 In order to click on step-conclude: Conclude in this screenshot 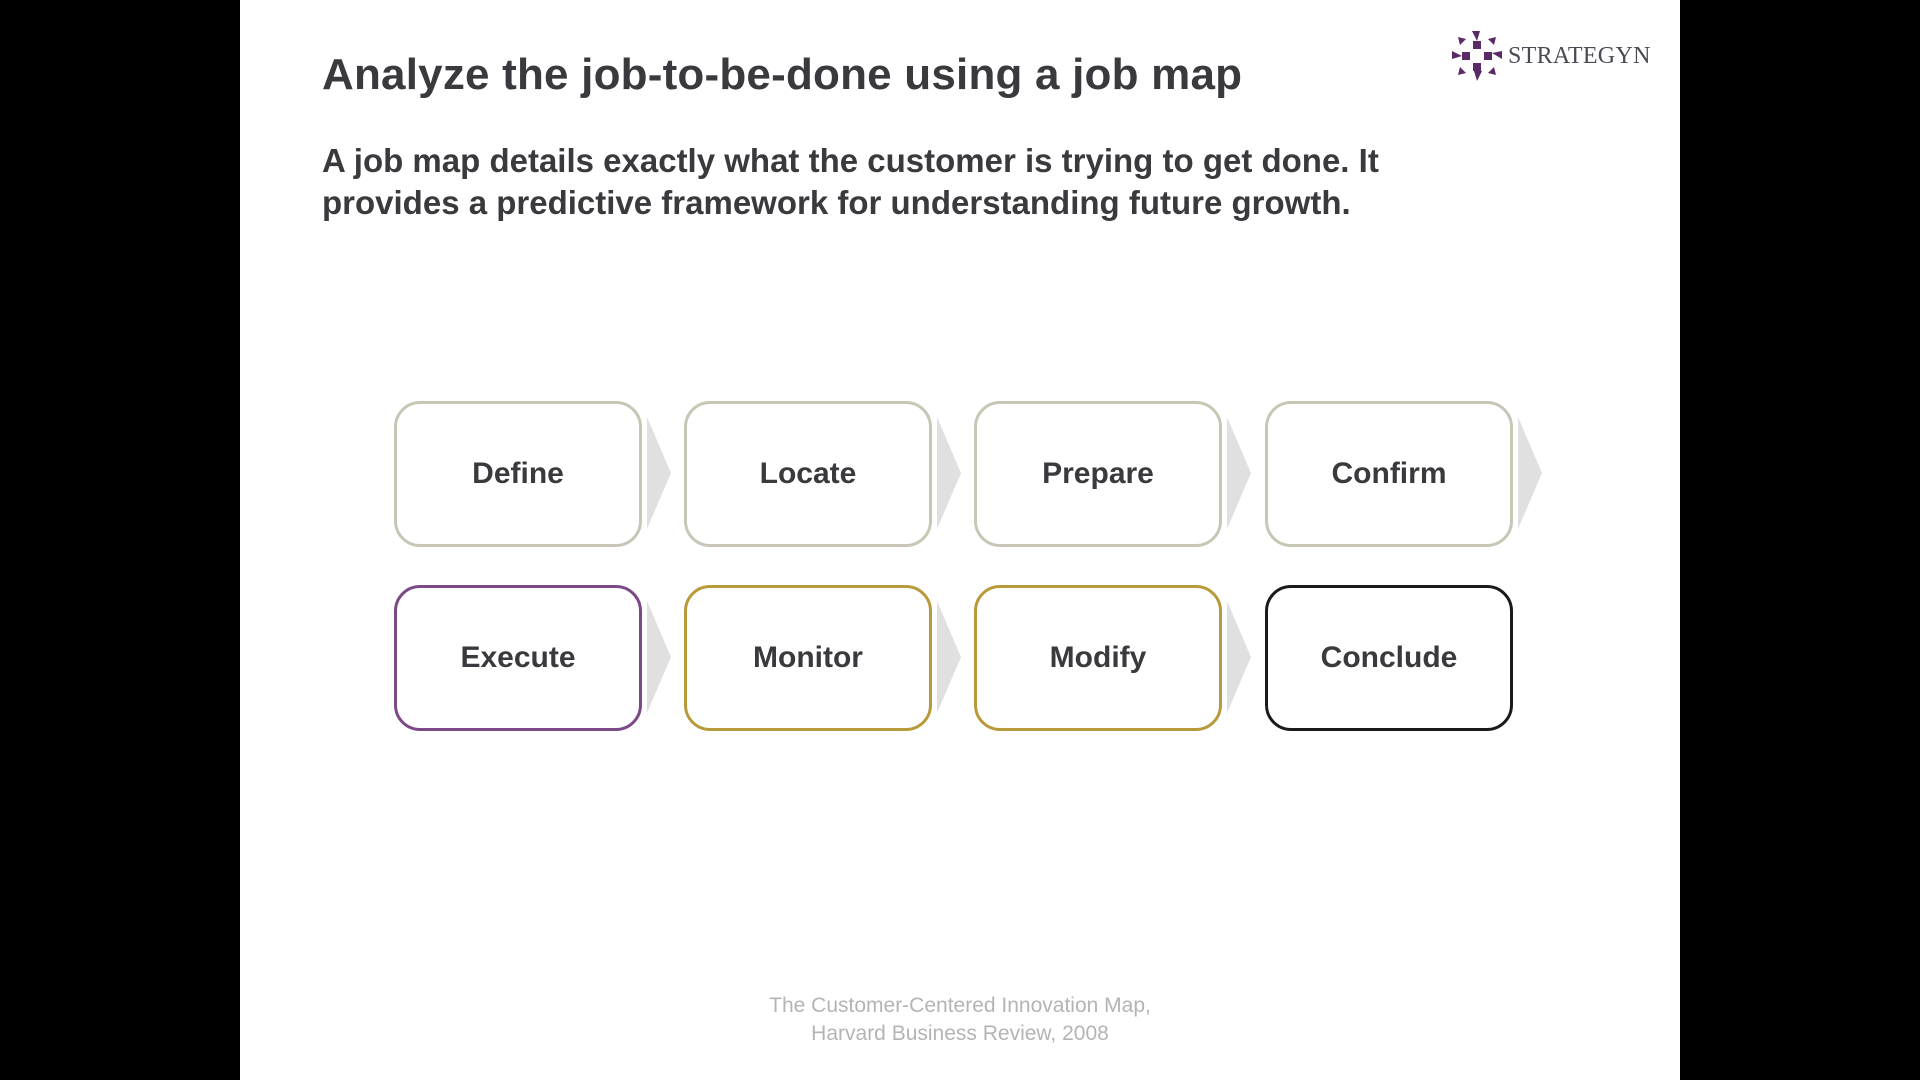, I will do `click(1389, 658)`.